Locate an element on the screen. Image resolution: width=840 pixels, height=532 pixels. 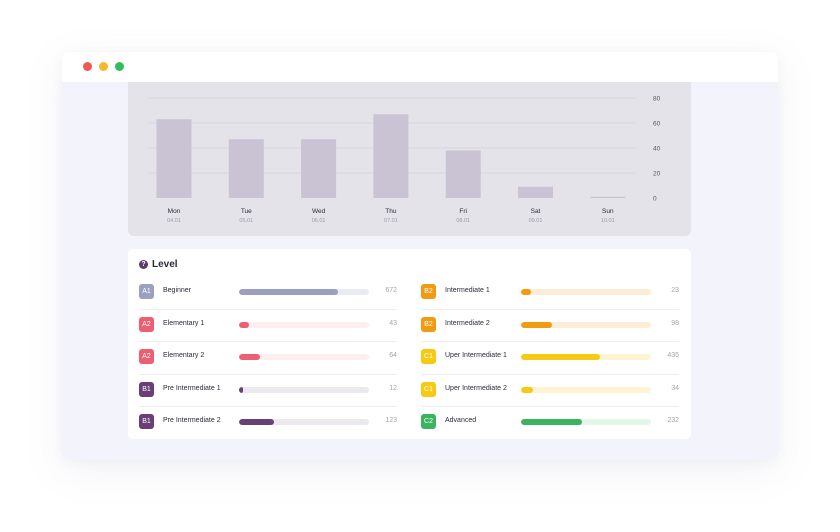
bar-thu is located at coordinates (391, 156).